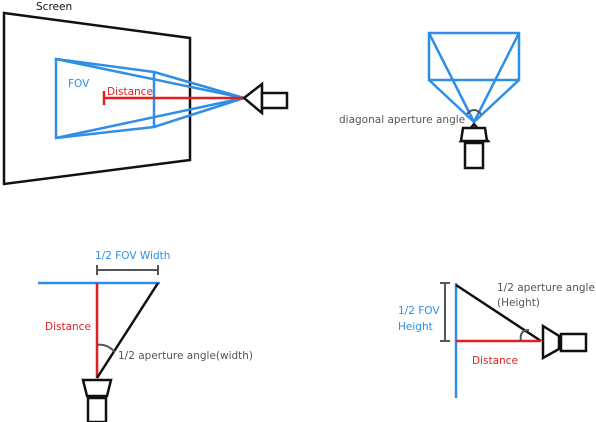 This screenshot has width=596, height=422. What do you see at coordinates (474, 112) in the screenshot?
I see `diagonal-angle-arc` at bounding box center [474, 112].